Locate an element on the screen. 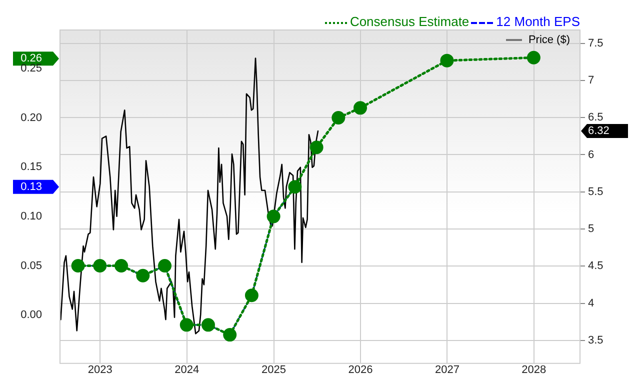 The height and width of the screenshot is (380, 640). y2-tick-label: 5.5 is located at coordinates (596, 192).